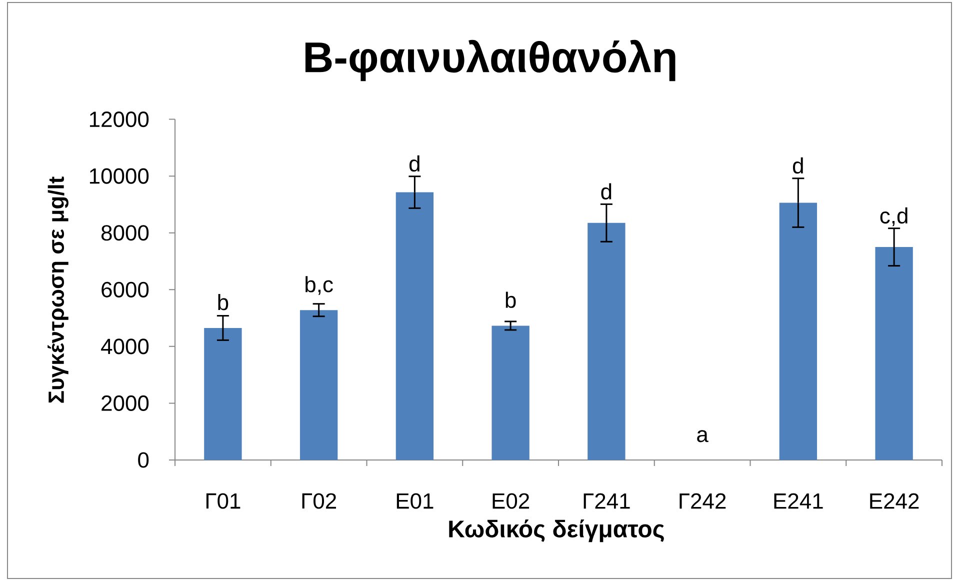 This screenshot has width=957, height=581. I want to click on annotation: b,c, so click(319, 285).